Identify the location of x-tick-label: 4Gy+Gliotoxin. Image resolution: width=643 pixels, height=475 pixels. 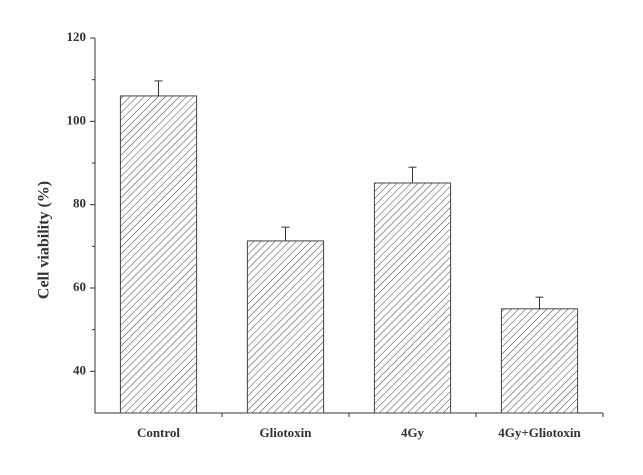
(539, 432).